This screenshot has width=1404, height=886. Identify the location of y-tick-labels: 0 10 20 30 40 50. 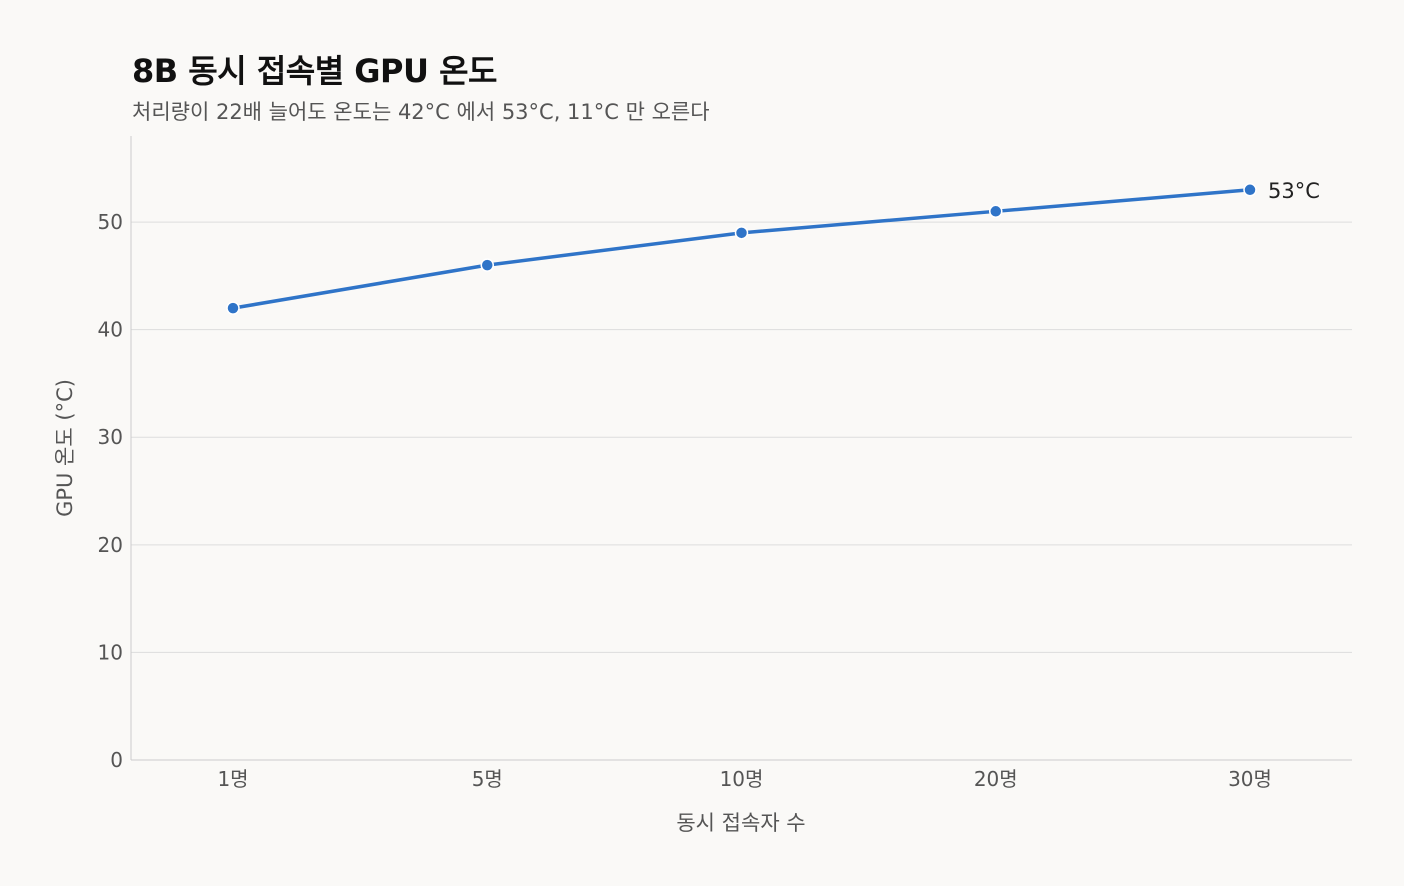
(110, 491).